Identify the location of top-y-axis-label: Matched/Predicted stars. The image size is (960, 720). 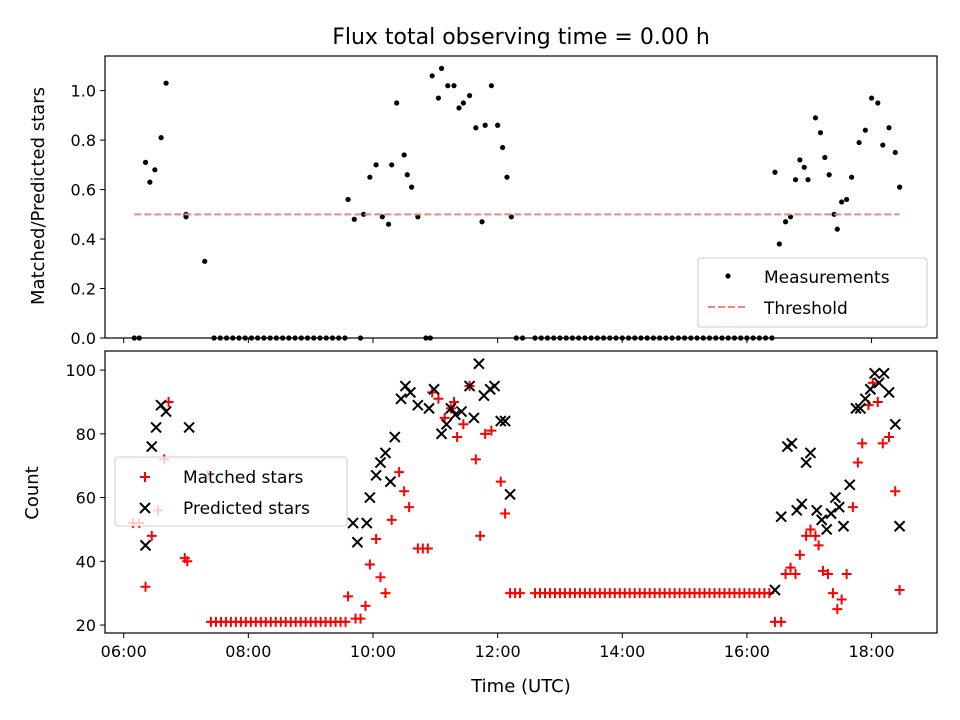
(38, 196).